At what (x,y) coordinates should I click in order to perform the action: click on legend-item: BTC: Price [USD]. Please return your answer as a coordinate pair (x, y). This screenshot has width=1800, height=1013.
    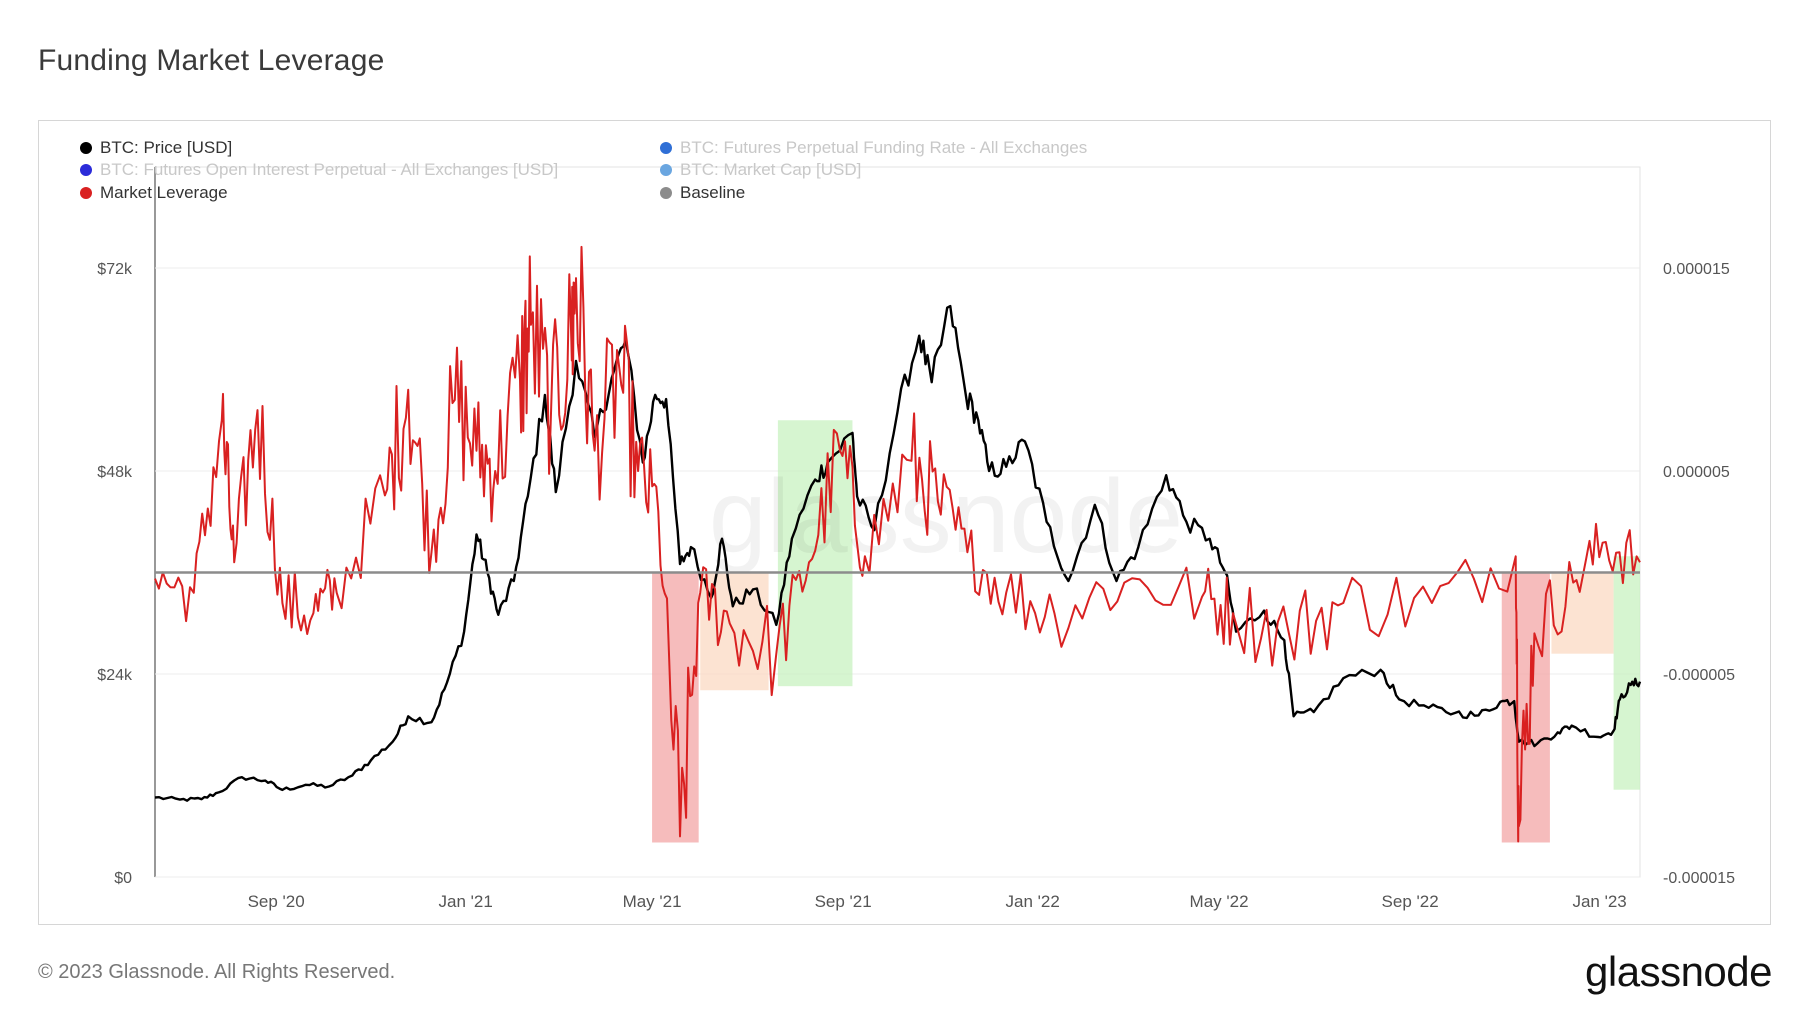
    Looking at the image, I should click on (156, 148).